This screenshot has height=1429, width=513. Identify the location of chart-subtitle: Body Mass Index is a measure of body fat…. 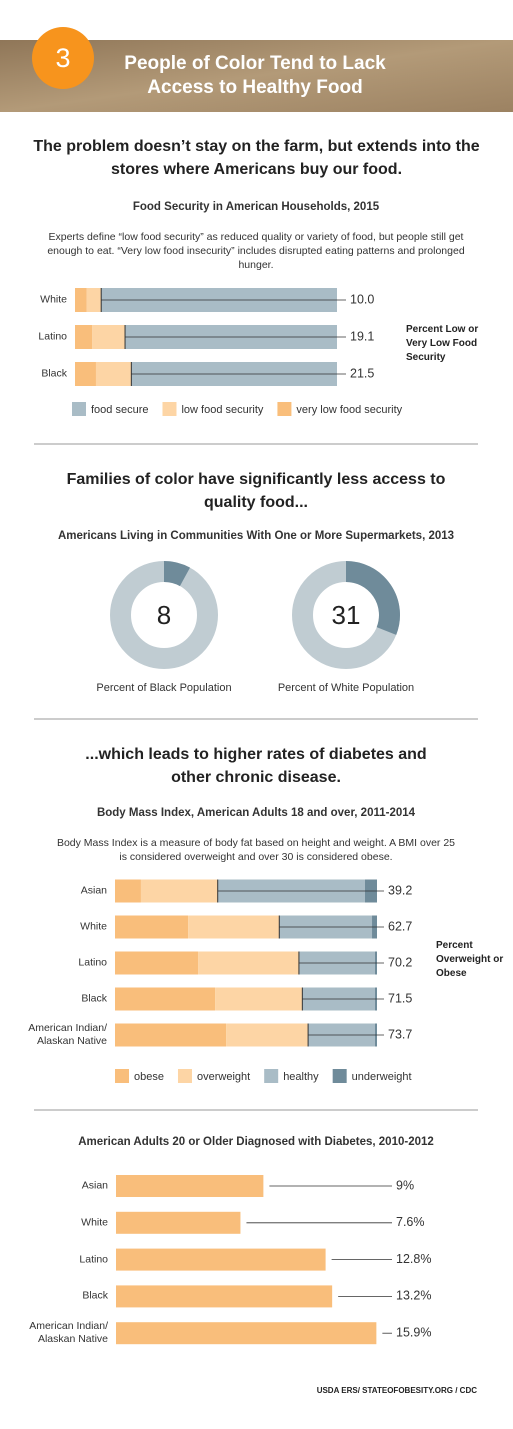
(256, 850).